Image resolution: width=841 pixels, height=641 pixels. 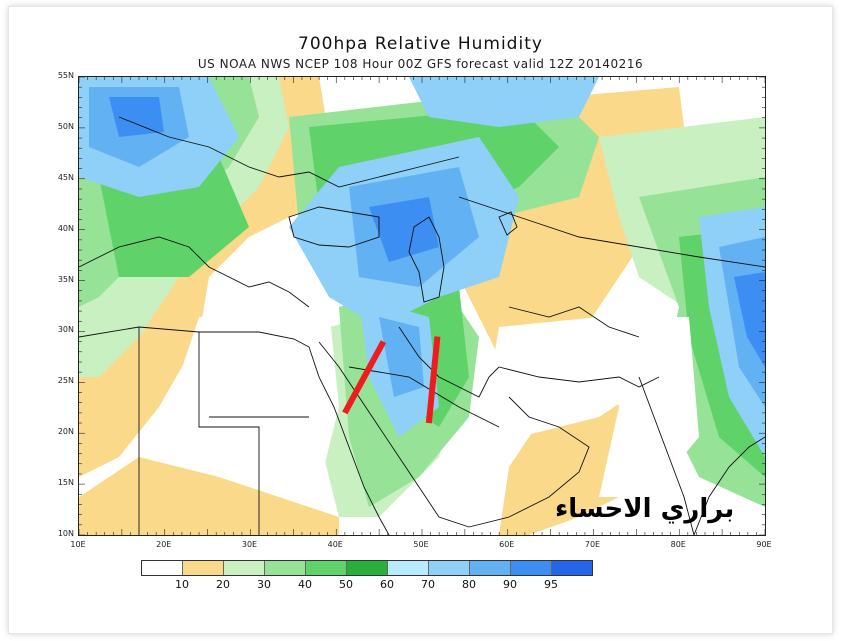 I want to click on coastline-aral-sea, so click(x=508, y=223).